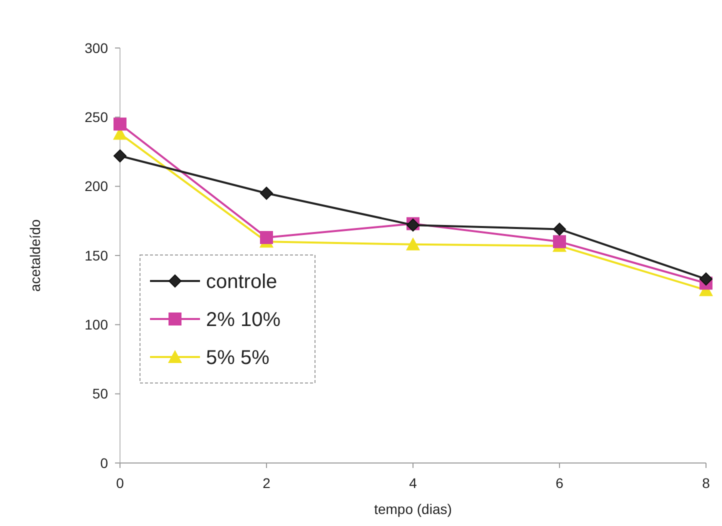  Describe the element at coordinates (96, 48) in the screenshot. I see `y-tick-label: 300` at that location.